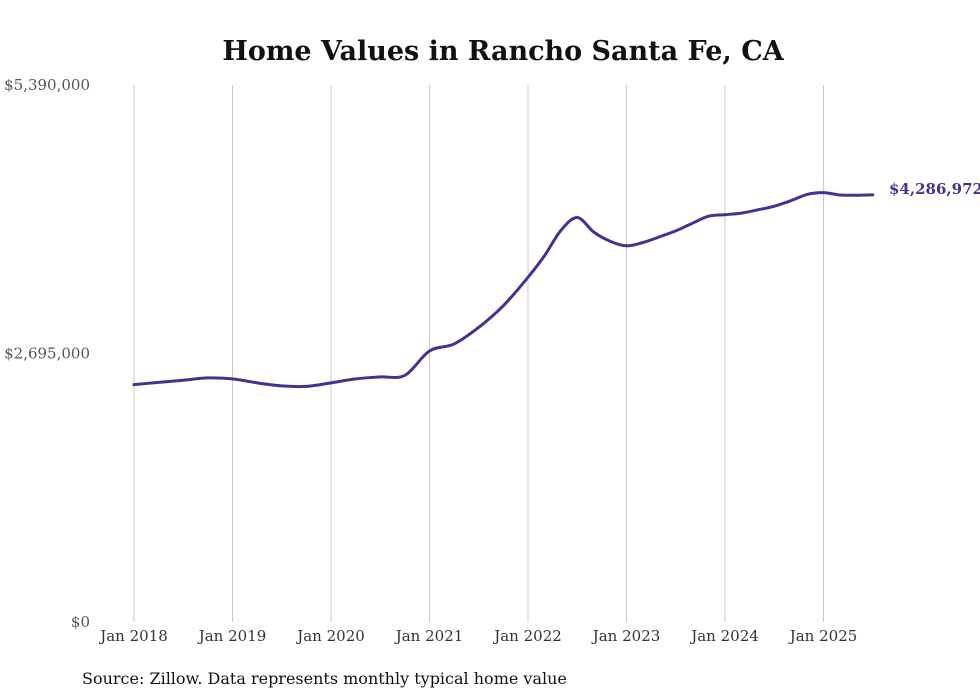 Image resolution: width=980 pixels, height=699 pixels. What do you see at coordinates (626, 636) in the screenshot?
I see `x-tick-label: Jan 2023` at bounding box center [626, 636].